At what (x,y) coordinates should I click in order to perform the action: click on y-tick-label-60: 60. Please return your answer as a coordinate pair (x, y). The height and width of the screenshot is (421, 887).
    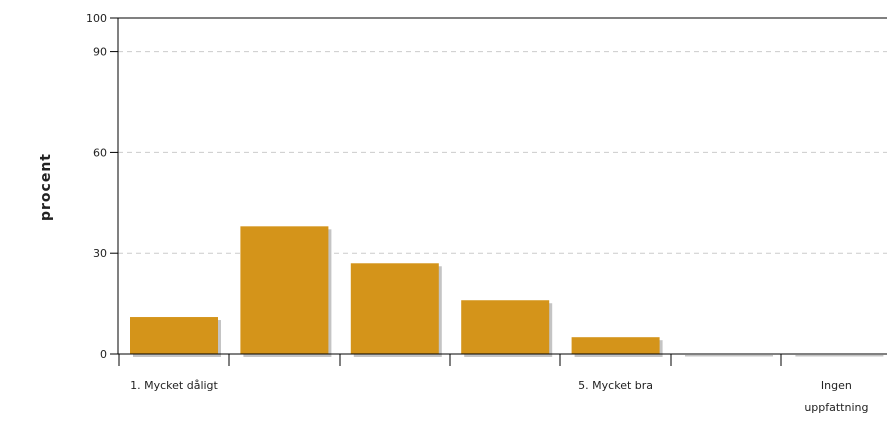
    Looking at the image, I should click on (100, 152).